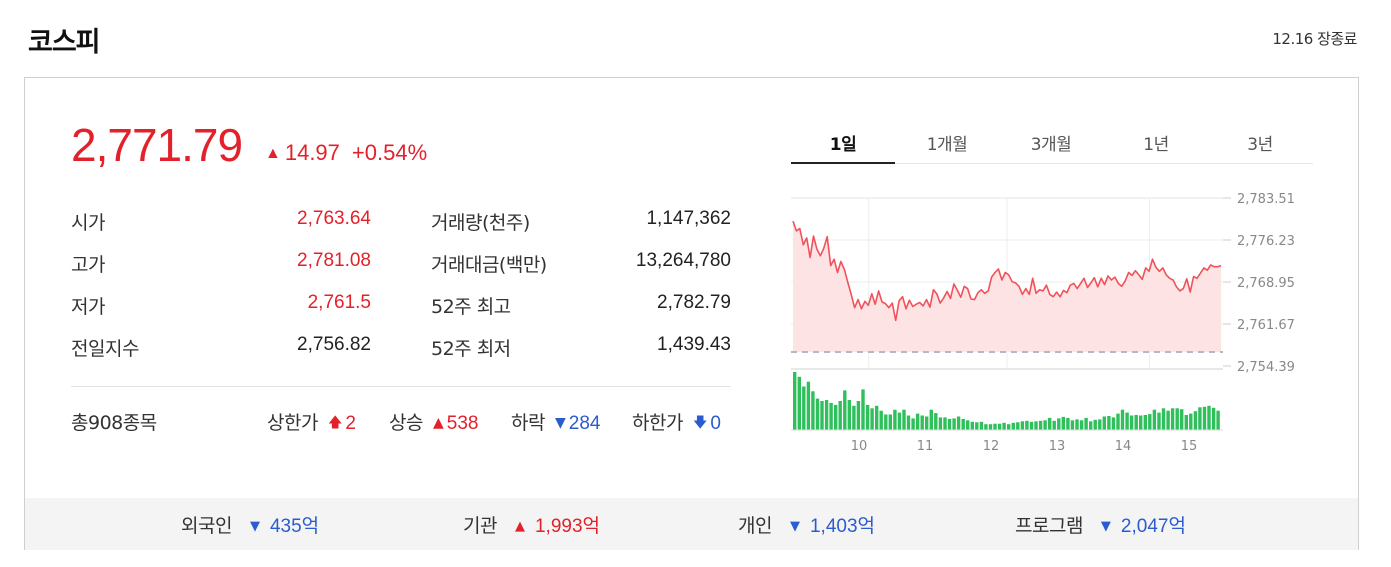  I want to click on flow-program: 프로그램 ▼ 2,047억, so click(1100, 524).